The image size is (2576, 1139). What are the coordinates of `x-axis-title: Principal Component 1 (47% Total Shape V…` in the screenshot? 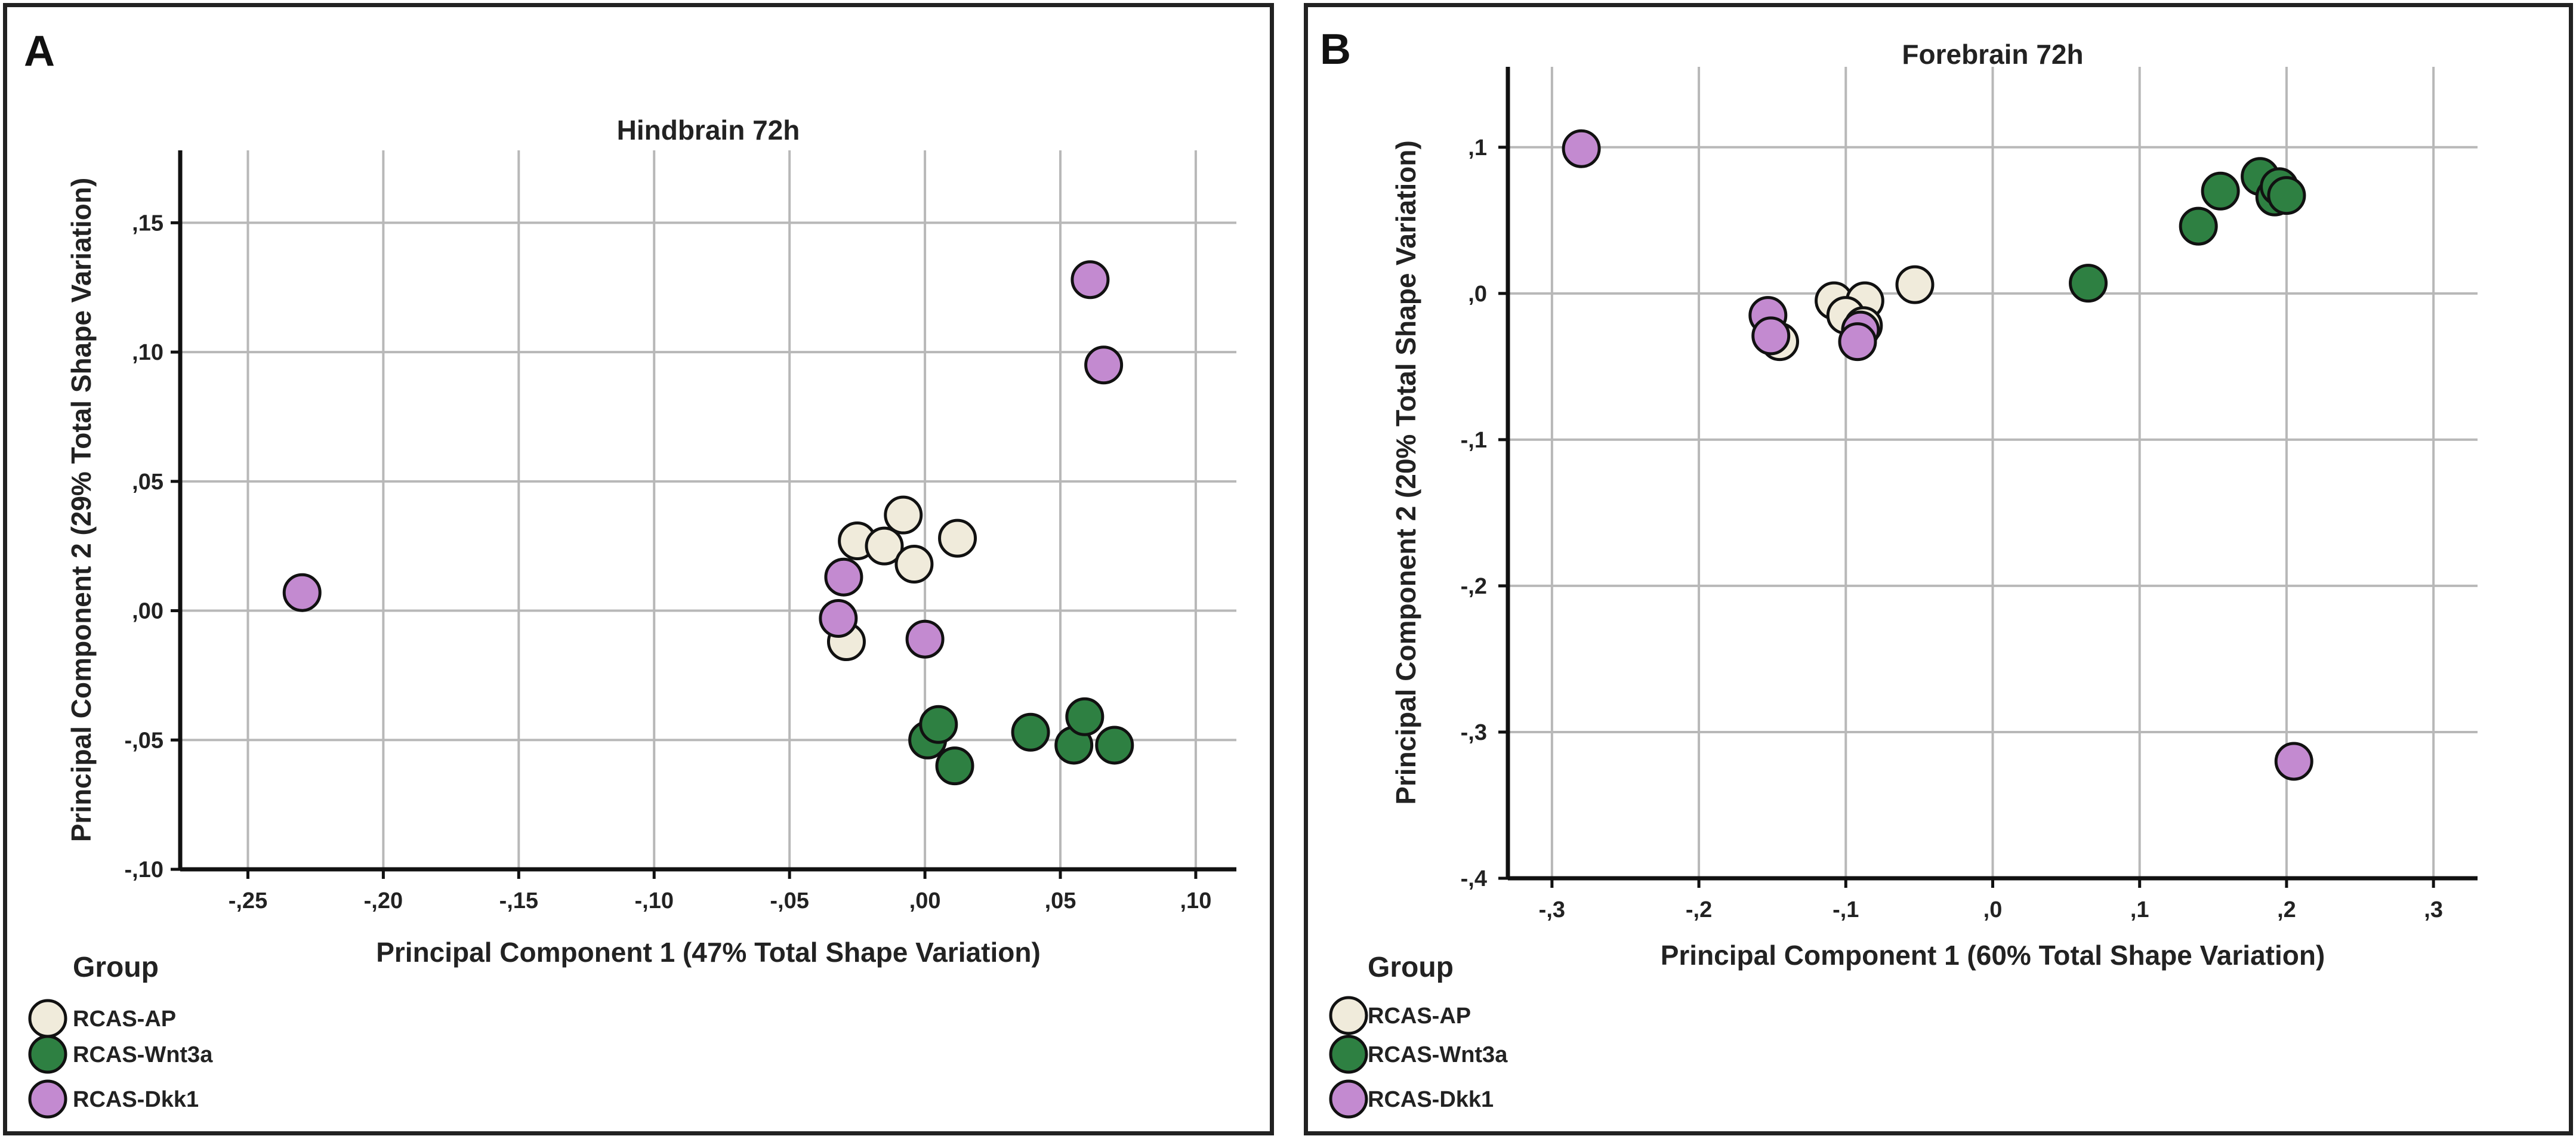 It's located at (708, 952).